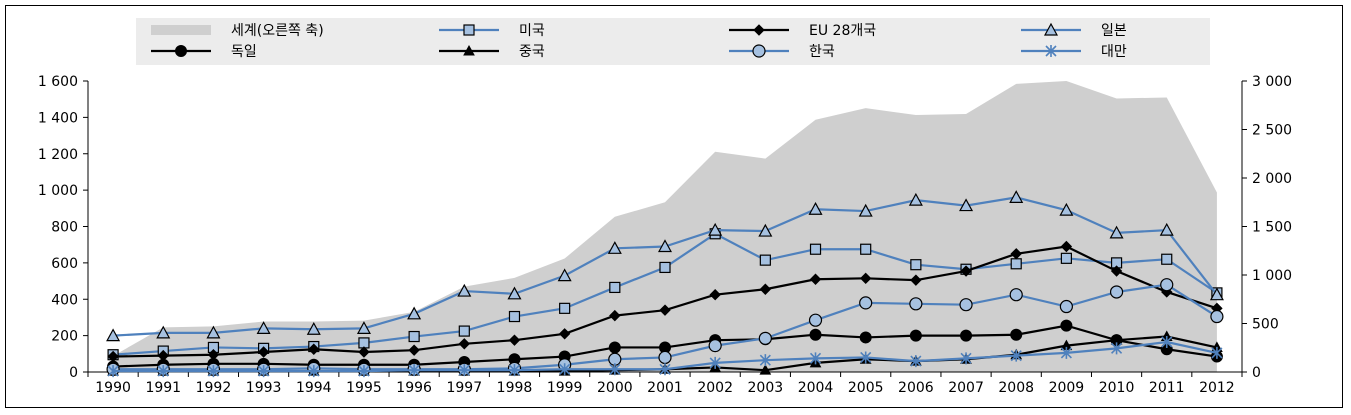 The image size is (1351, 415). Describe the element at coordinates (1272, 179) in the screenshot. I see `y-right-tick-label: 2 000` at that location.